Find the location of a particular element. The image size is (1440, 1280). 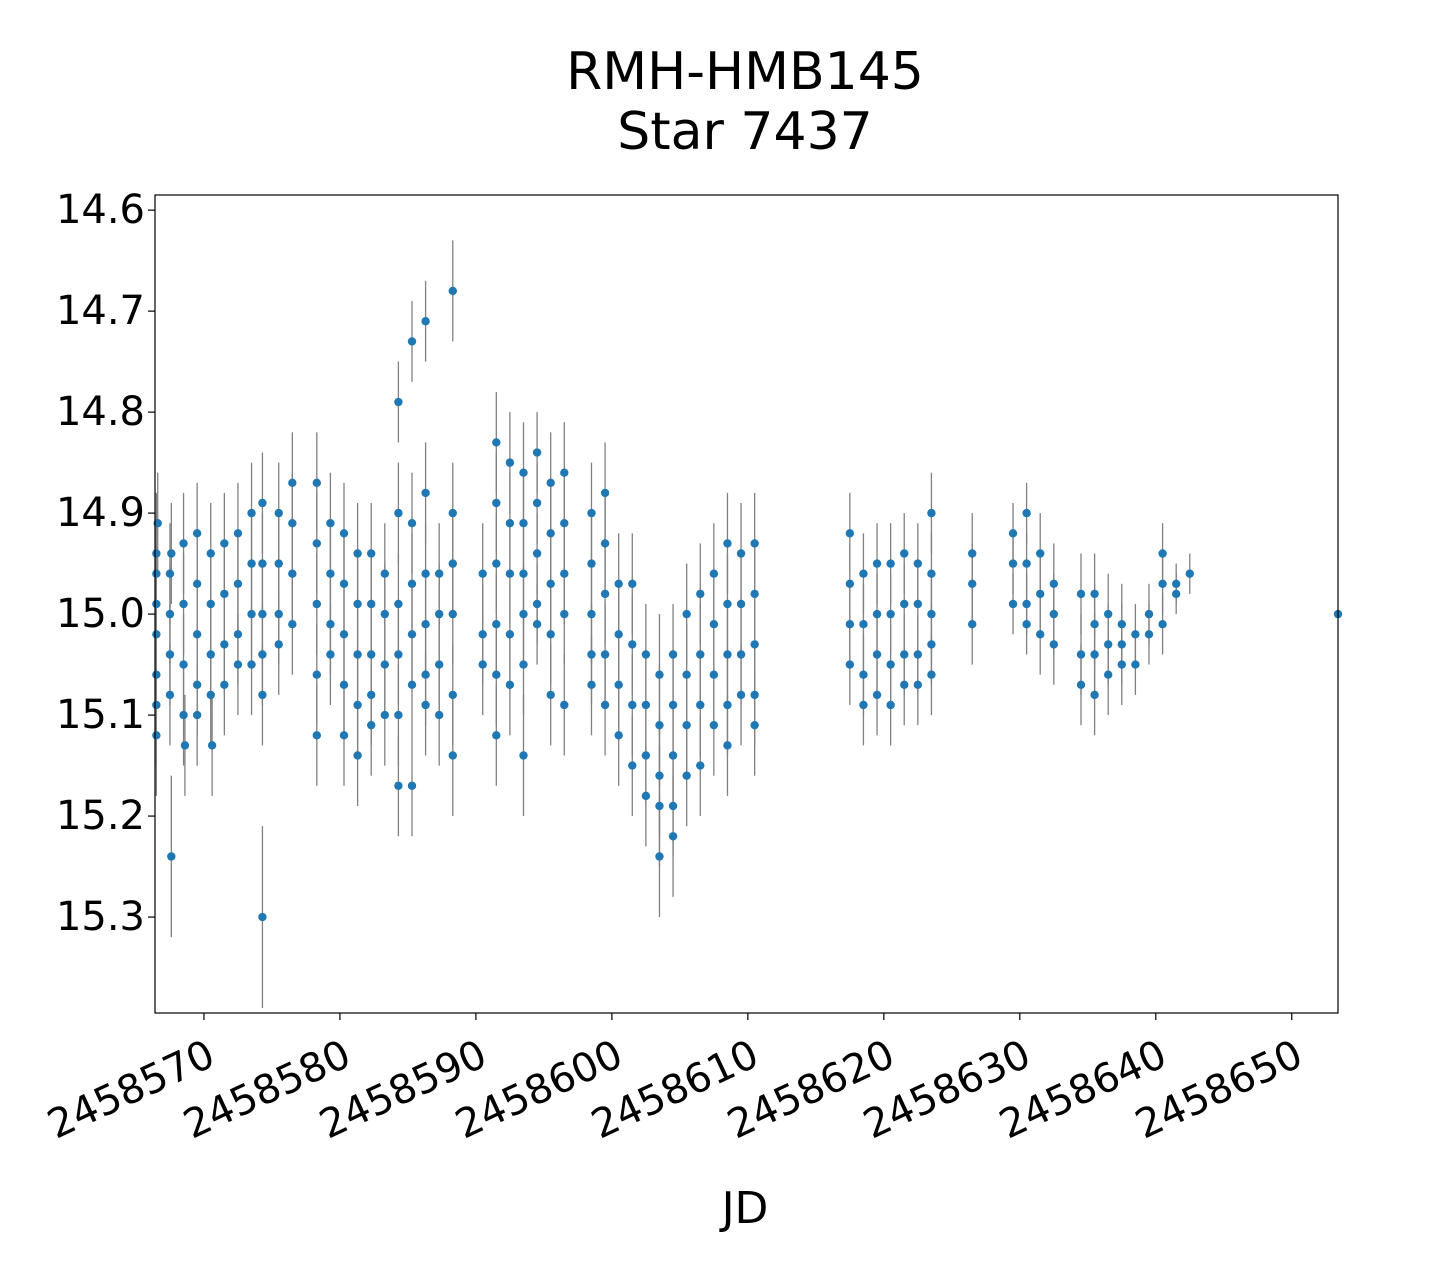

chart-title-line-2: Star 7437 is located at coordinates (745, 132).